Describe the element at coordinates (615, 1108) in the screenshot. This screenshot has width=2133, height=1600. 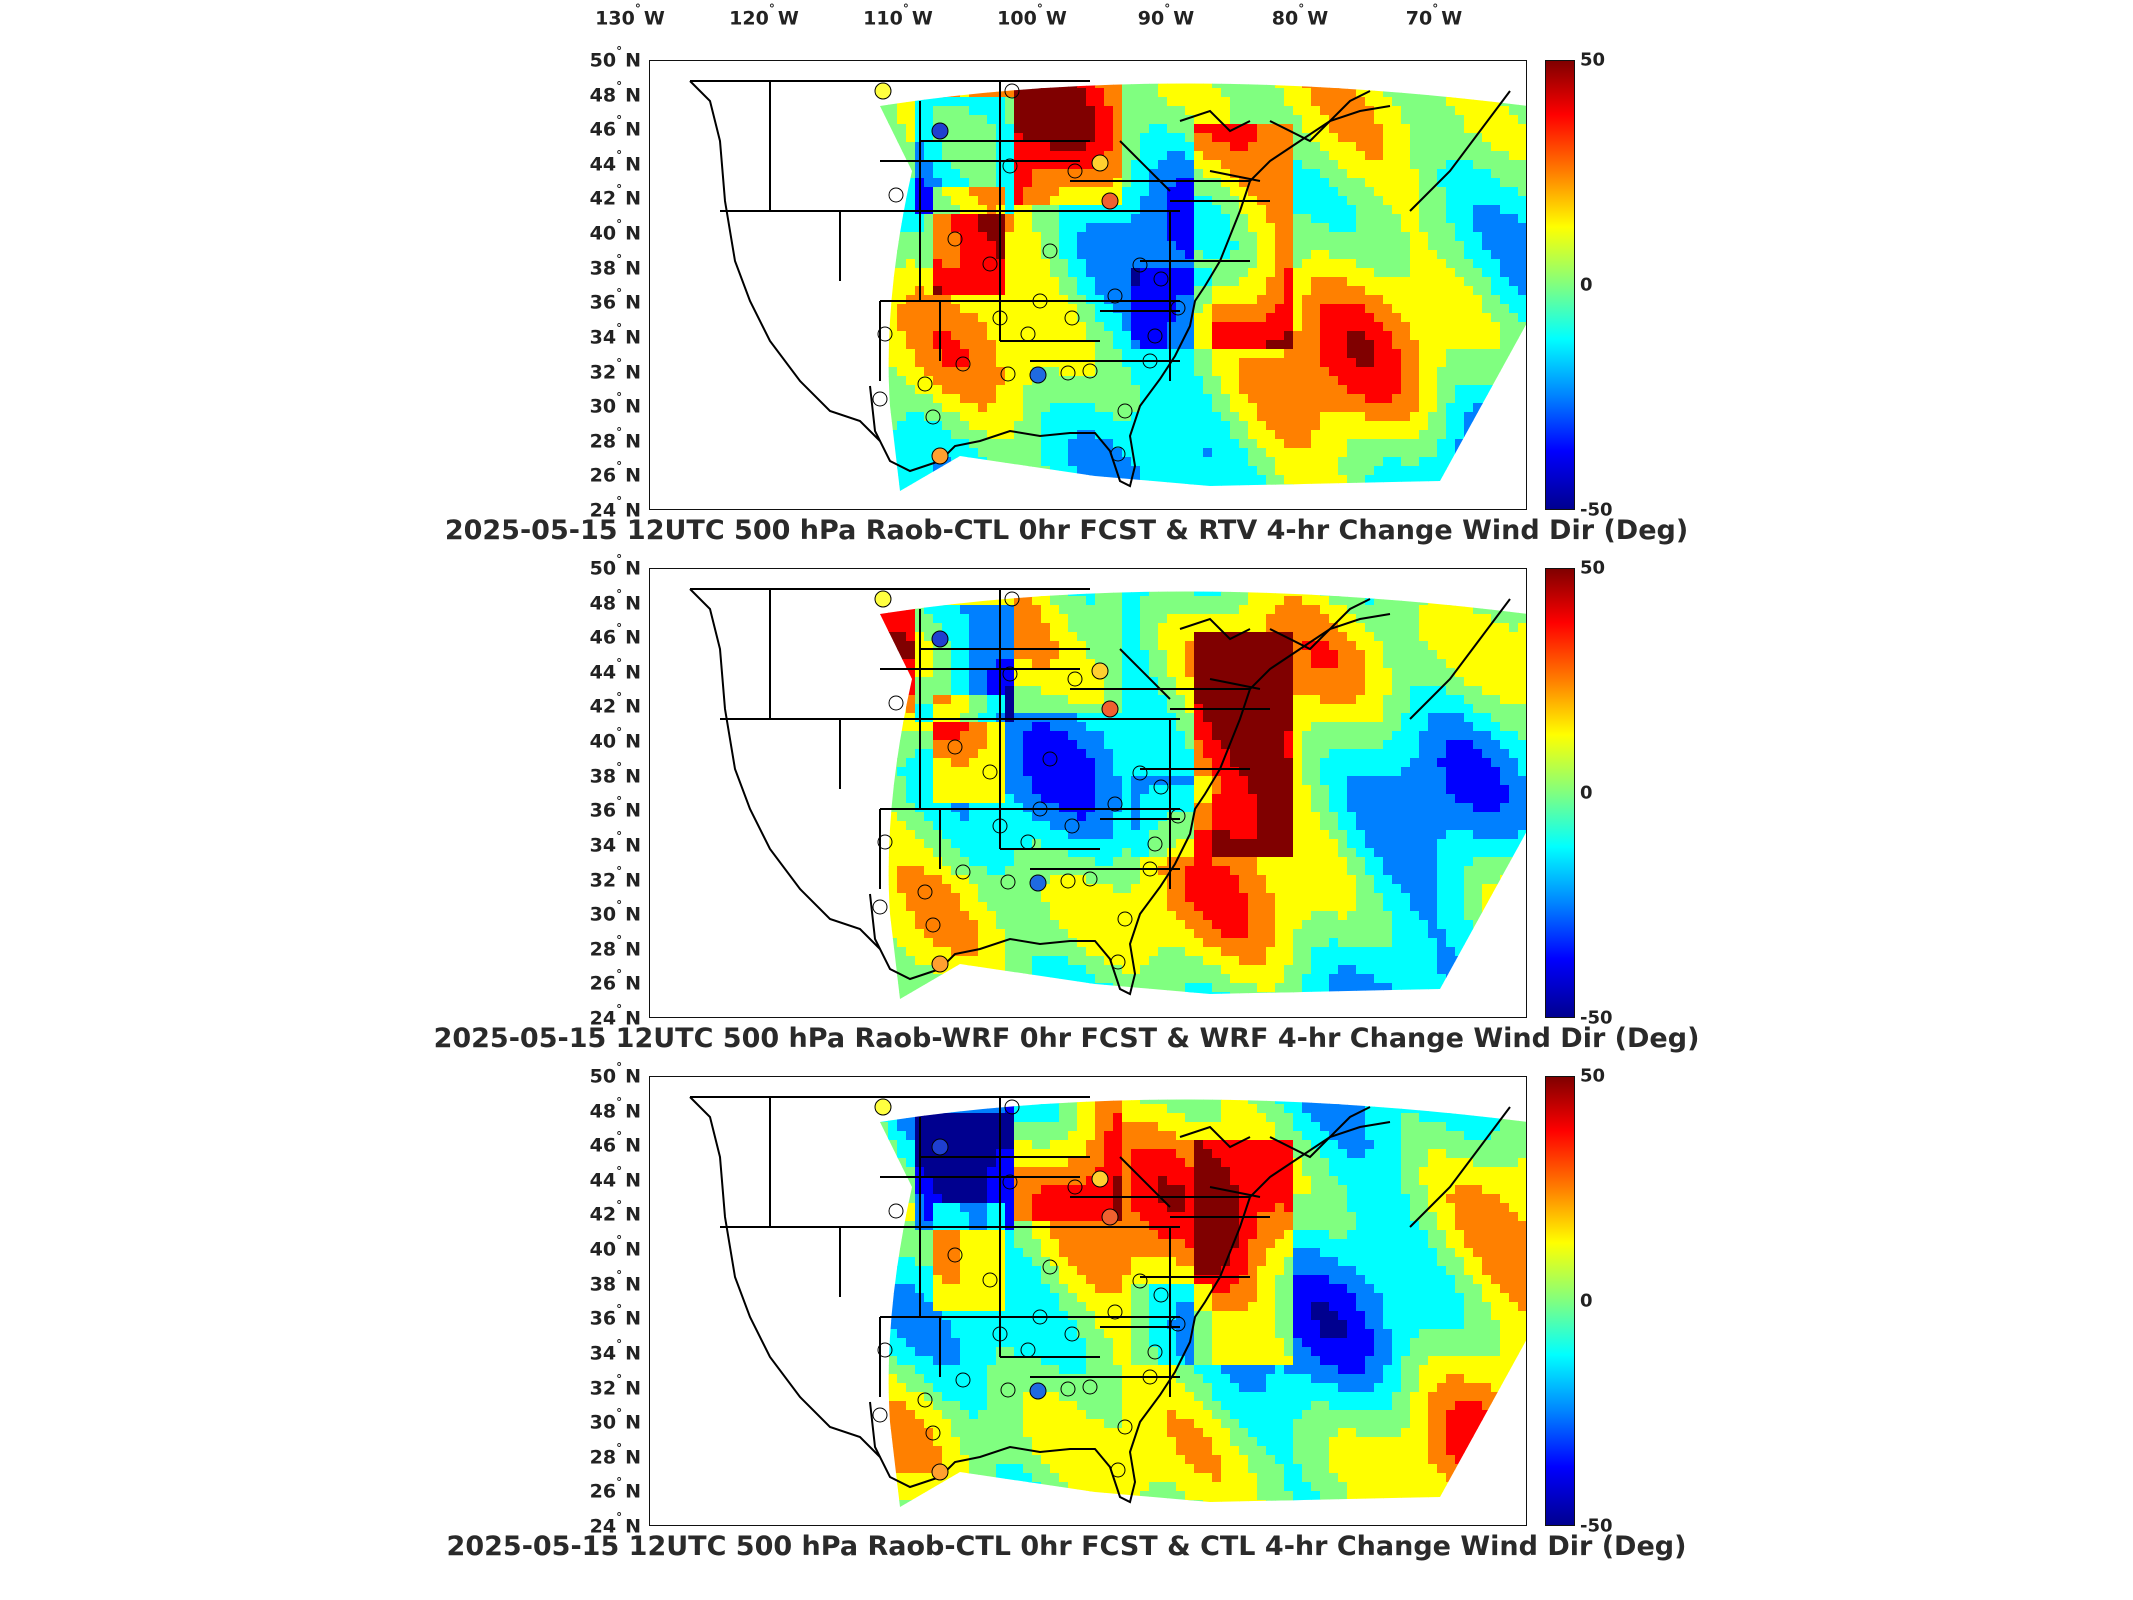
I see `lat-label: 48° N` at that location.